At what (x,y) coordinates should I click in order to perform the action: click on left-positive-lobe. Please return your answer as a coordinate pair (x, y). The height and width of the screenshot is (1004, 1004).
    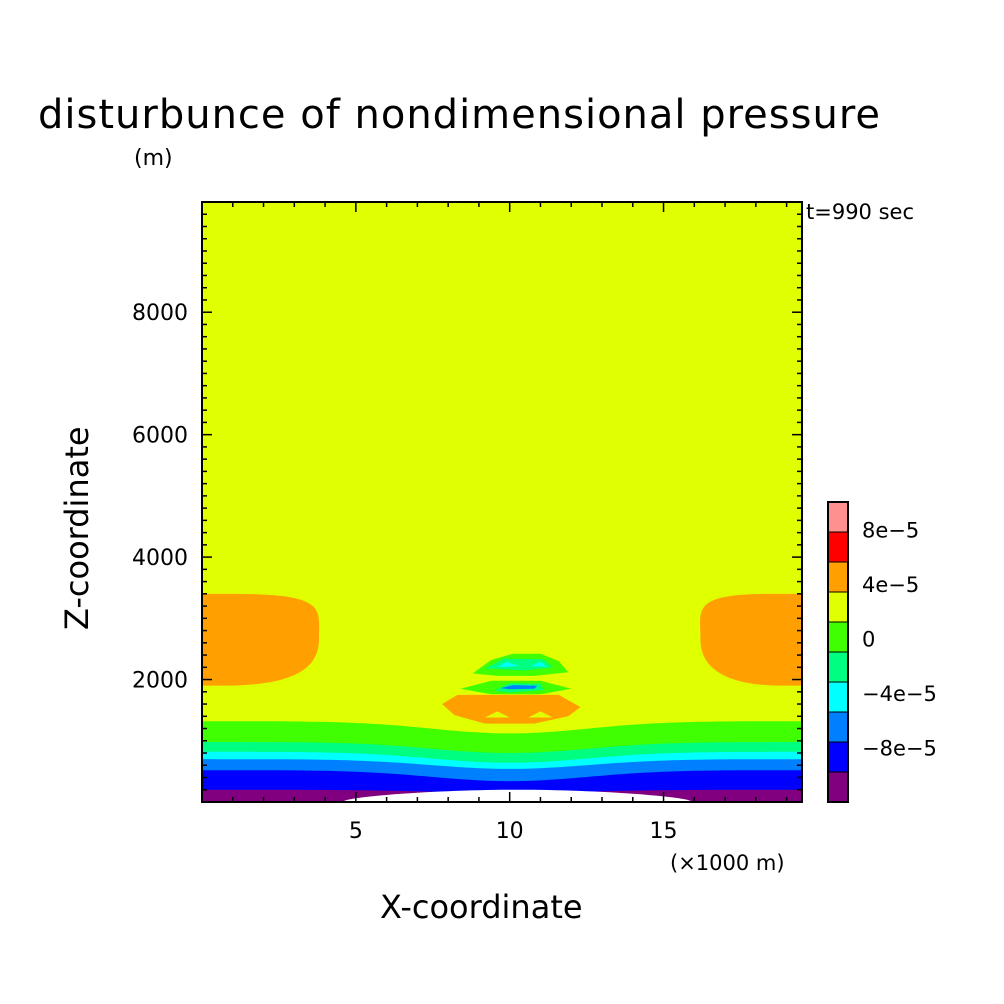
    Looking at the image, I should click on (261, 639).